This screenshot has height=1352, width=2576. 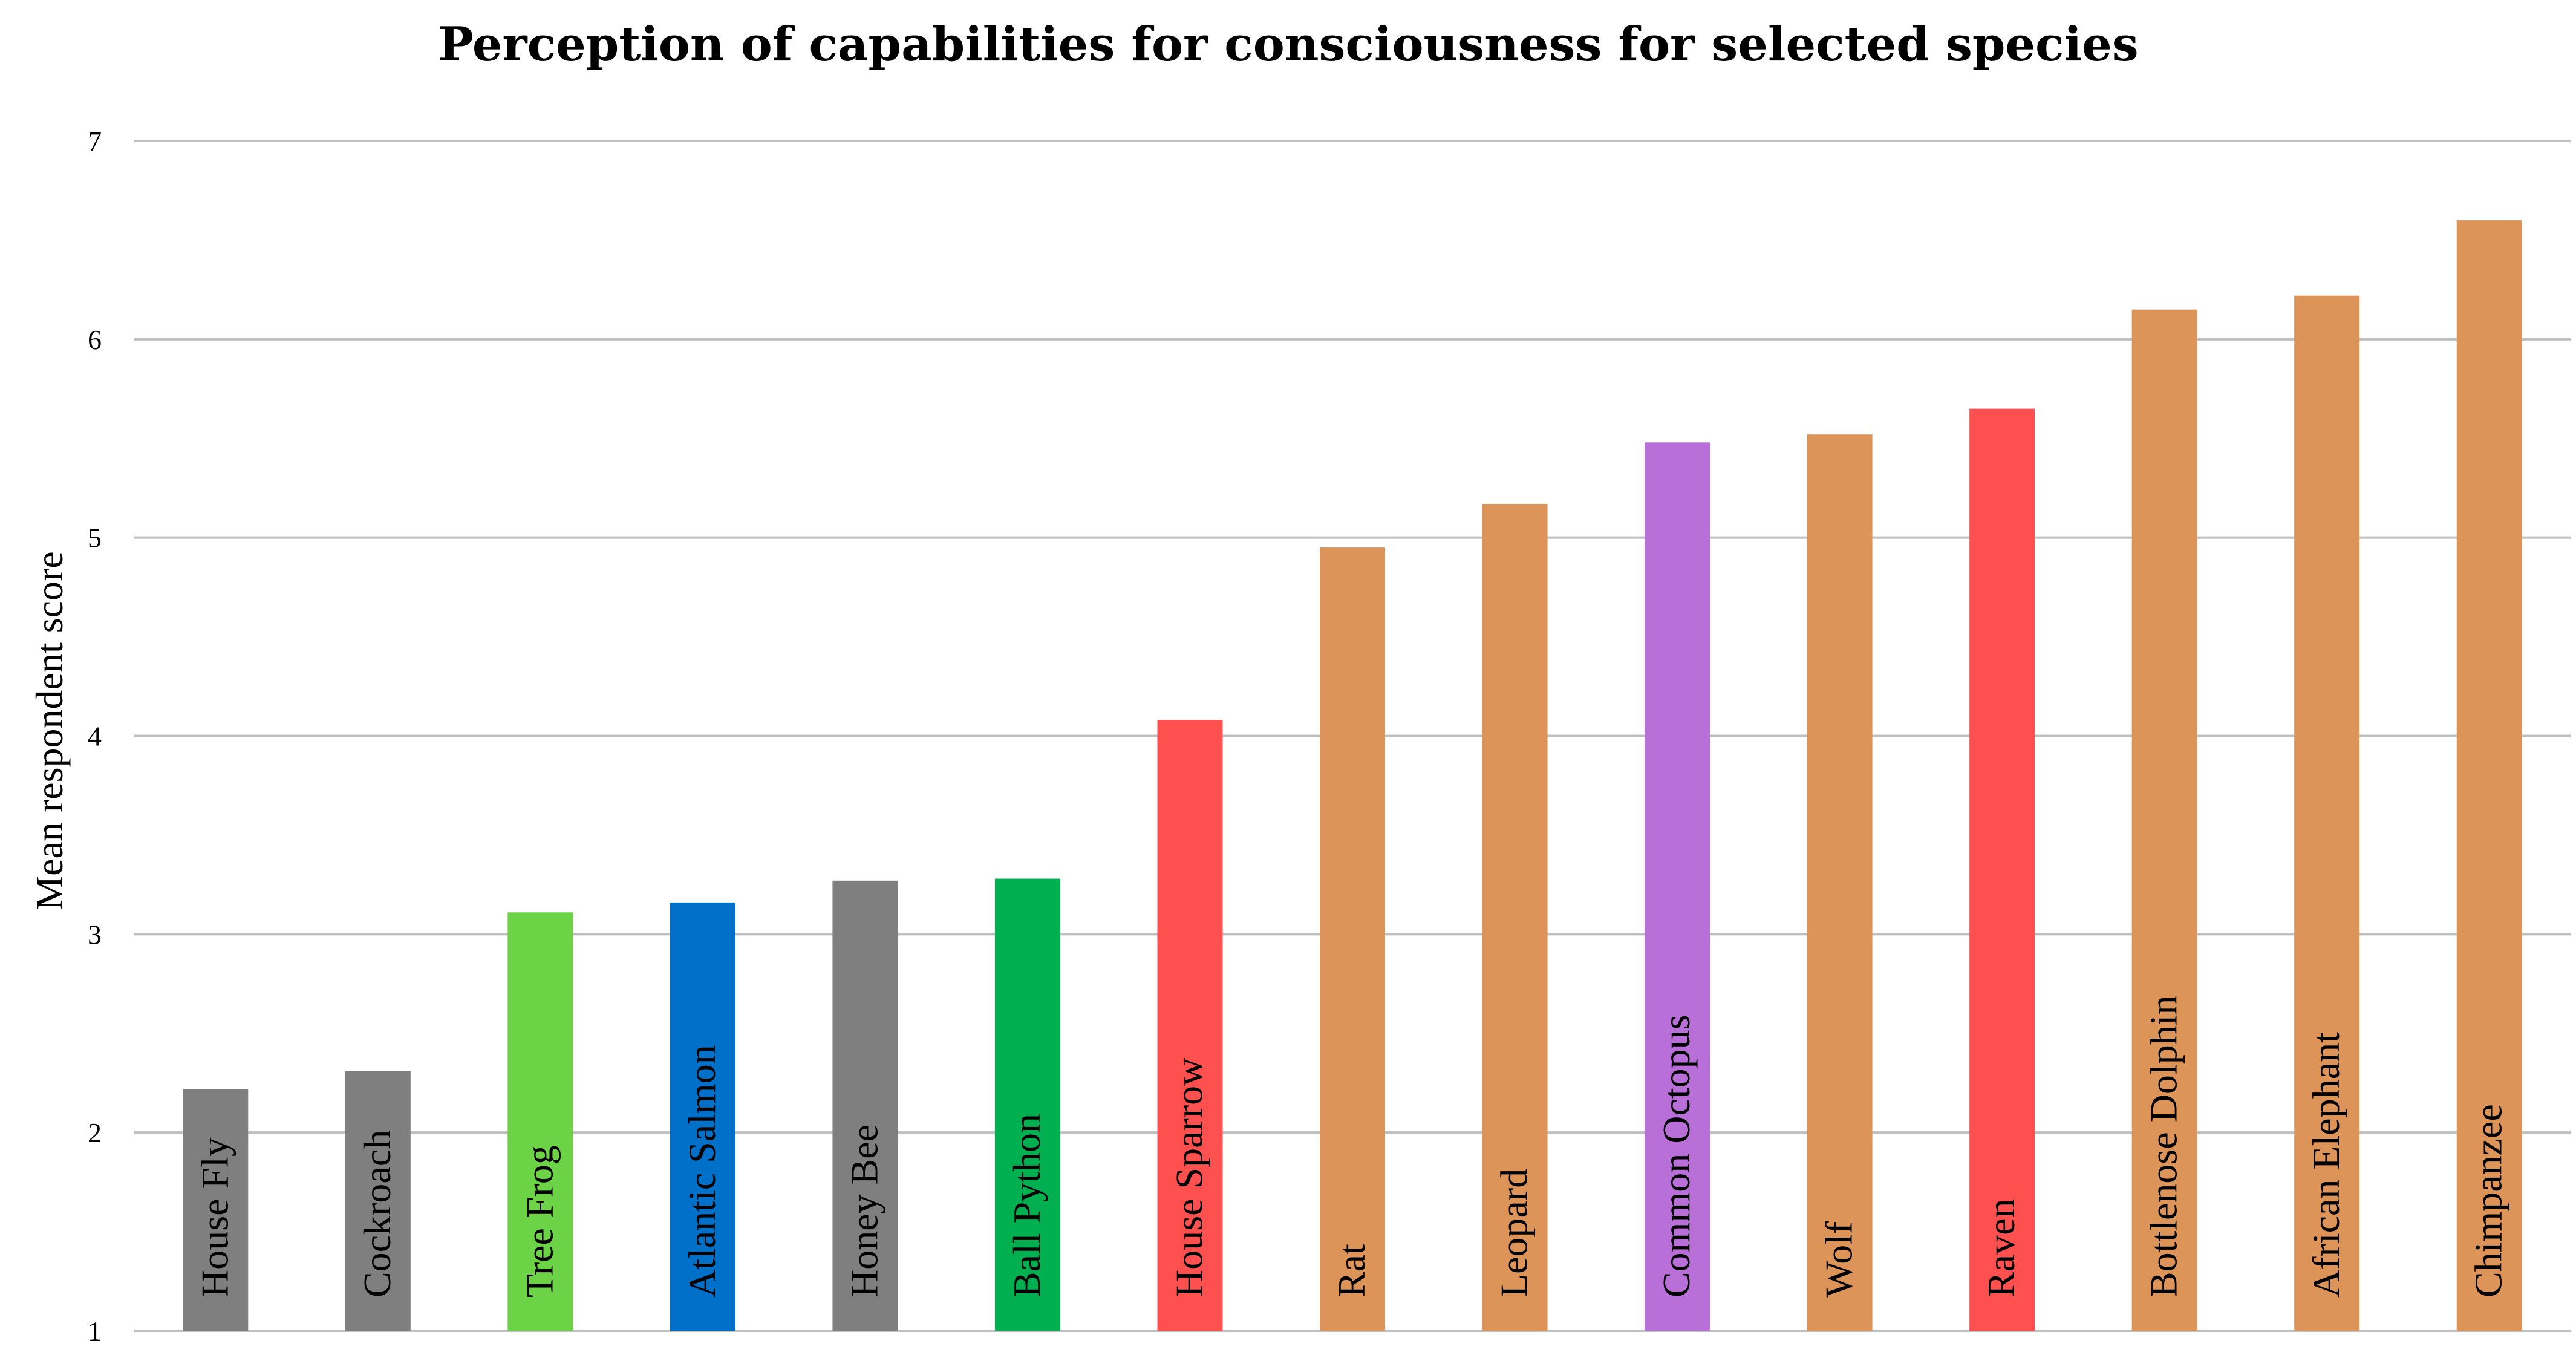 What do you see at coordinates (1026, 1206) in the screenshot?
I see `bar-label: Ball Python` at bounding box center [1026, 1206].